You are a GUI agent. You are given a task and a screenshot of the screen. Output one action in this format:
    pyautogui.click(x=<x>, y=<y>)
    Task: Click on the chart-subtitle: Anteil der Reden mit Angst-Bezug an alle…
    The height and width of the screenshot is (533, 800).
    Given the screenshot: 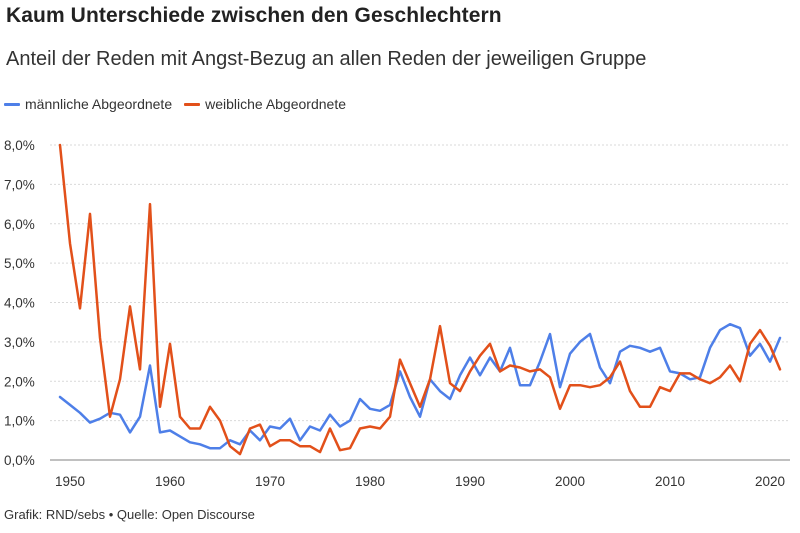 What is the action you would take?
    pyautogui.click(x=326, y=59)
    